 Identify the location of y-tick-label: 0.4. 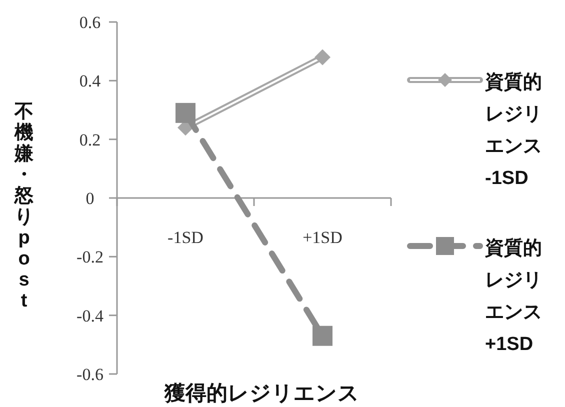
(90, 81).